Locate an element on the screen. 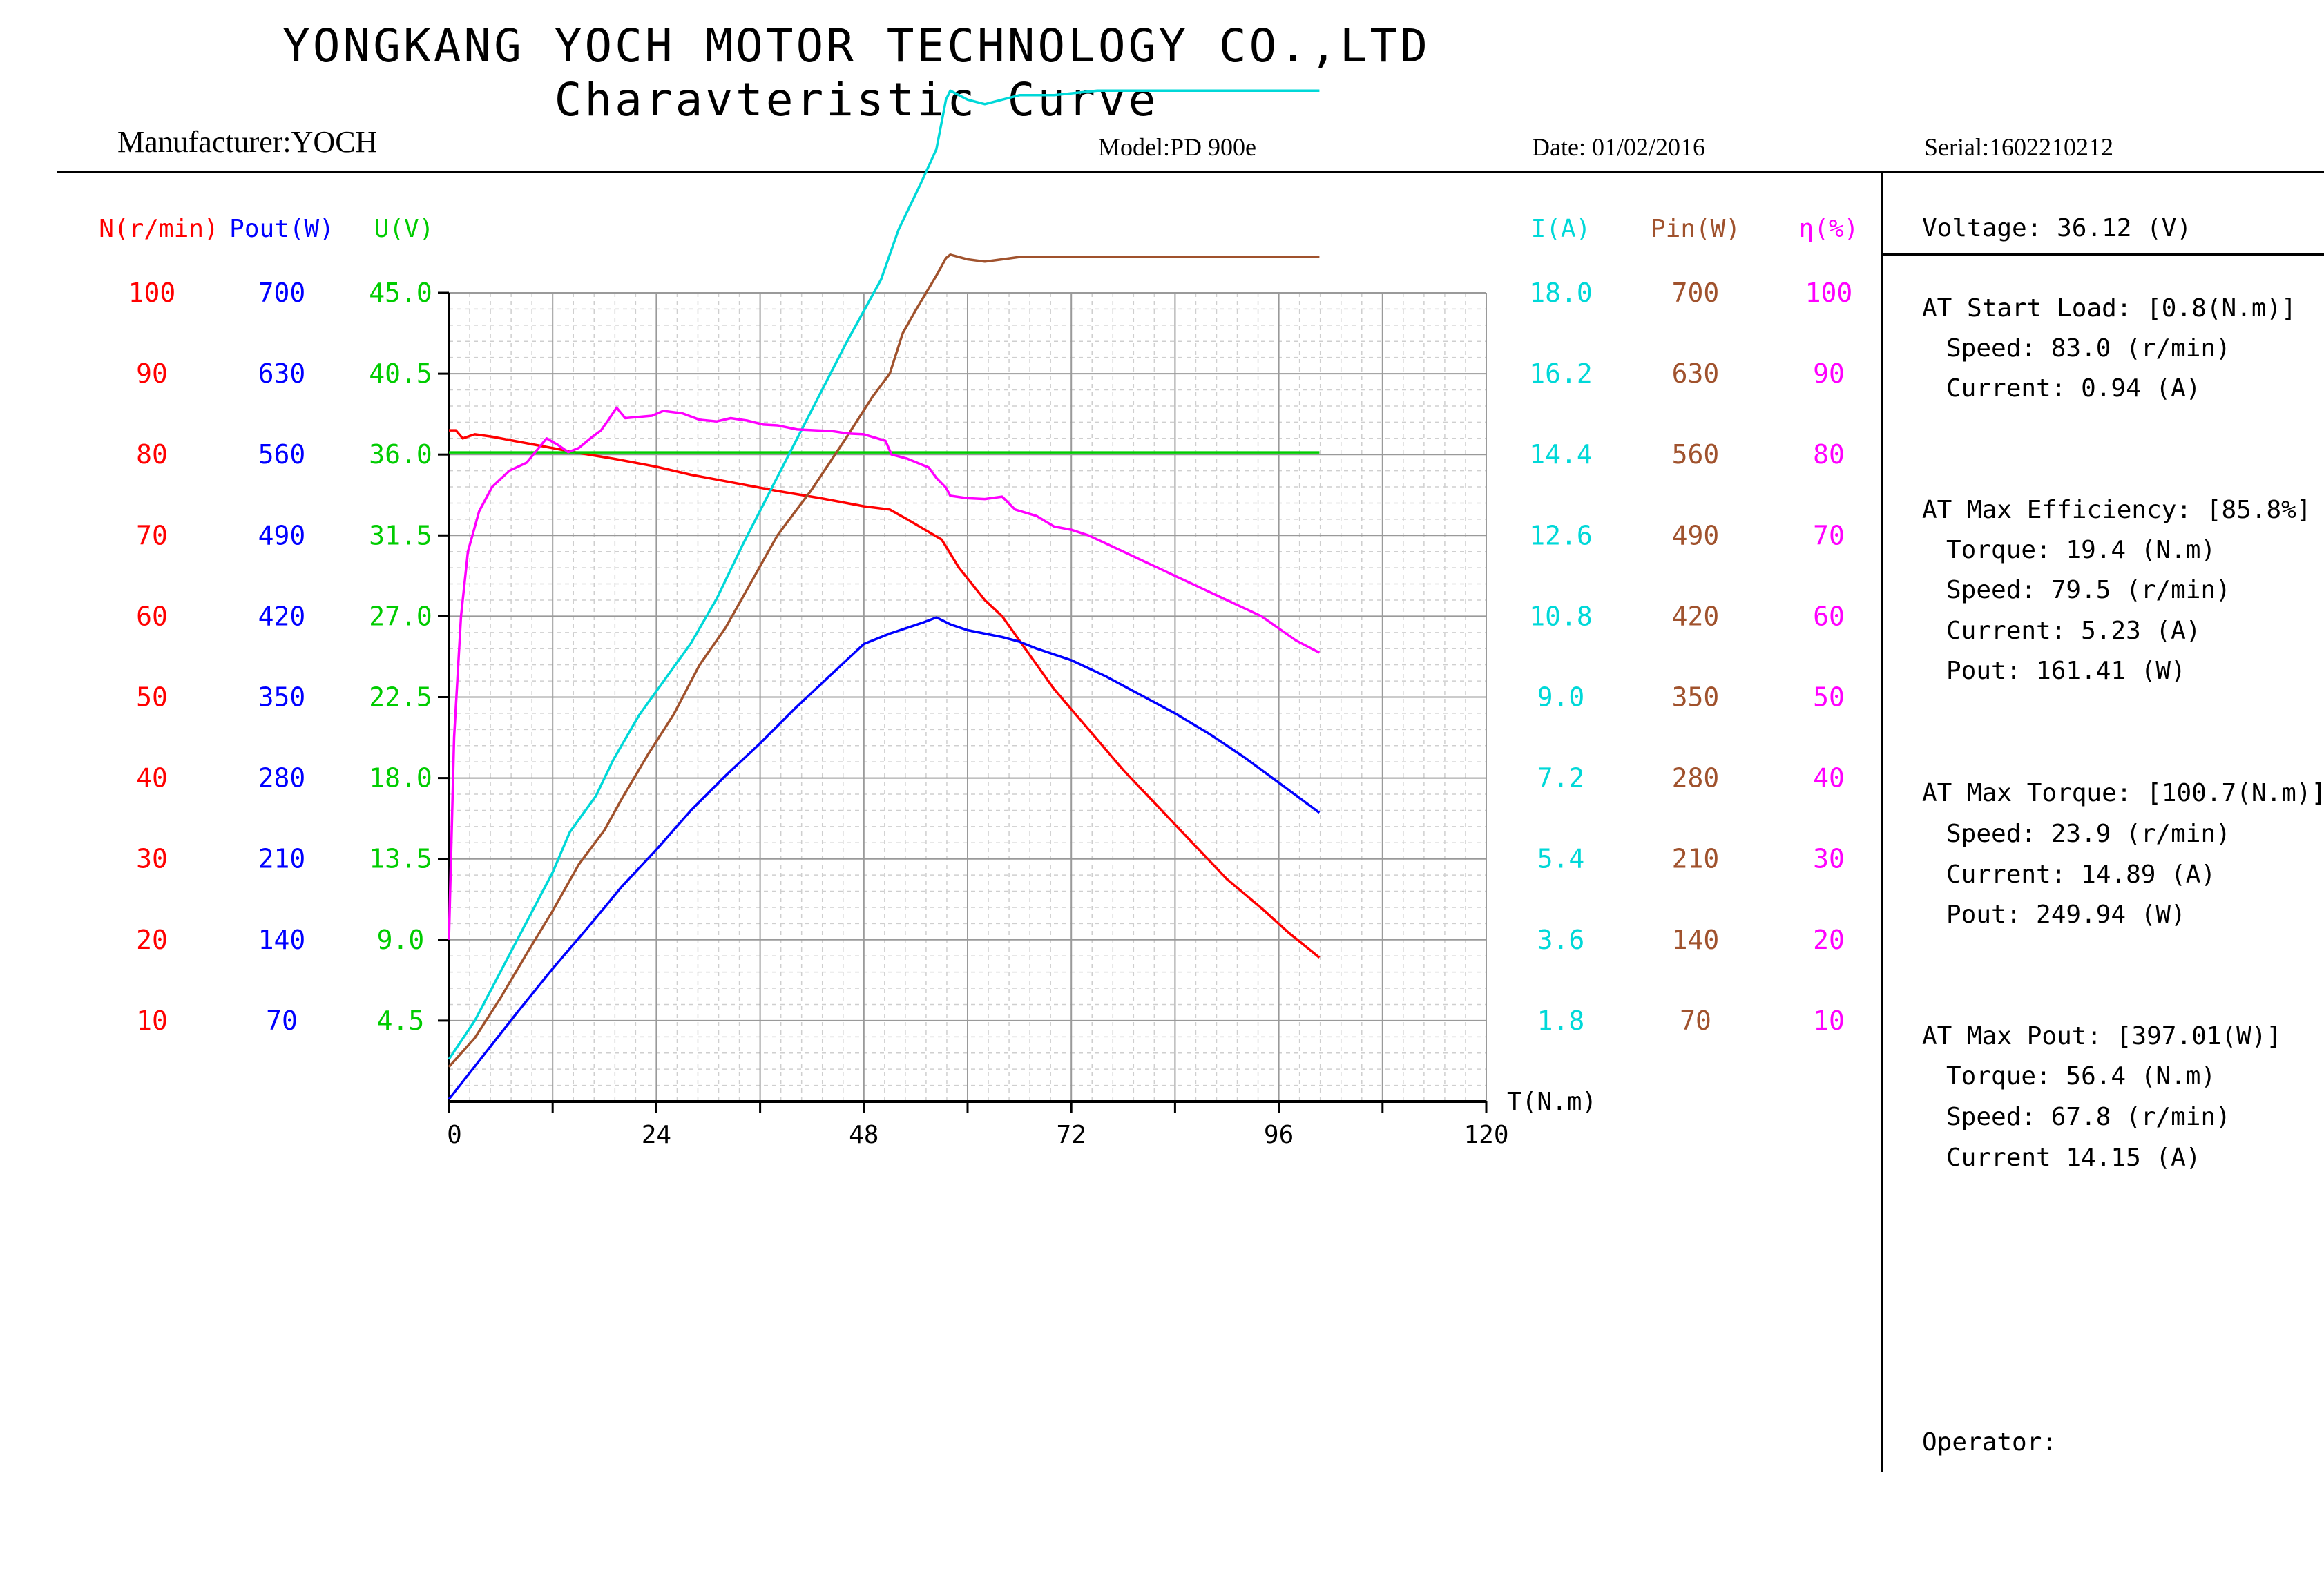 This screenshot has width=2324, height=1578. axis-tick-pout: 280 is located at coordinates (282, 778).